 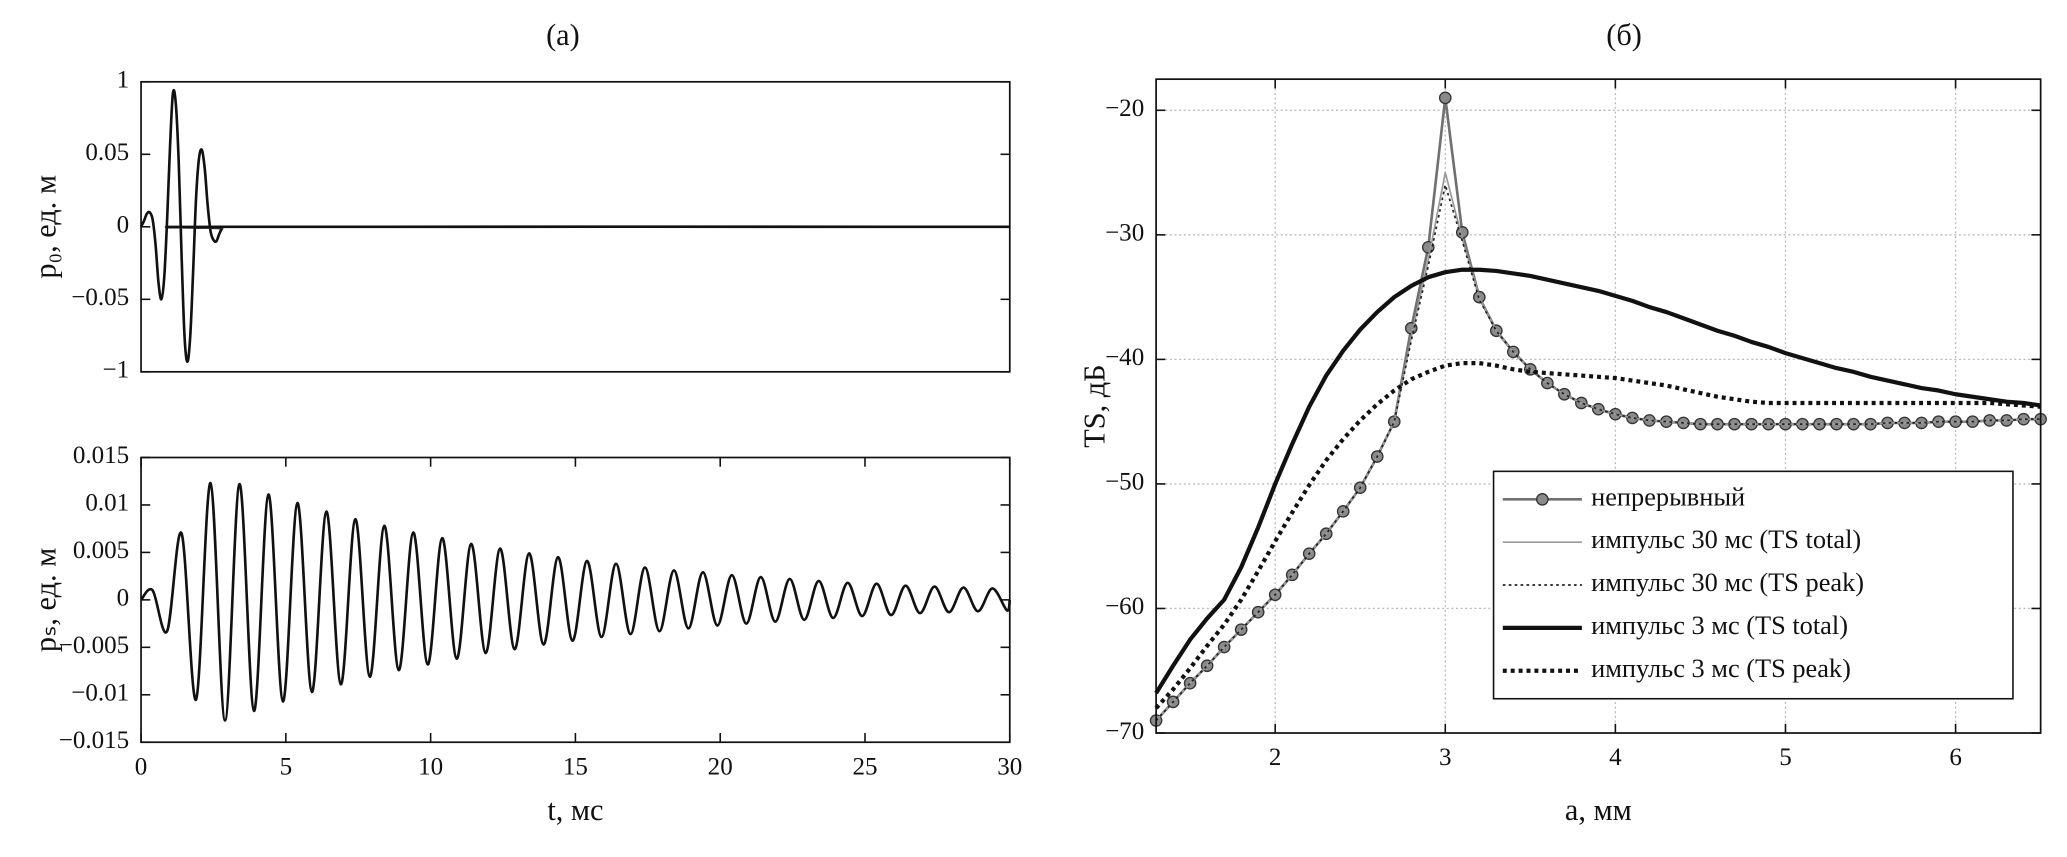 I want to click on x-tick-label: 6, so click(x=1955, y=757).